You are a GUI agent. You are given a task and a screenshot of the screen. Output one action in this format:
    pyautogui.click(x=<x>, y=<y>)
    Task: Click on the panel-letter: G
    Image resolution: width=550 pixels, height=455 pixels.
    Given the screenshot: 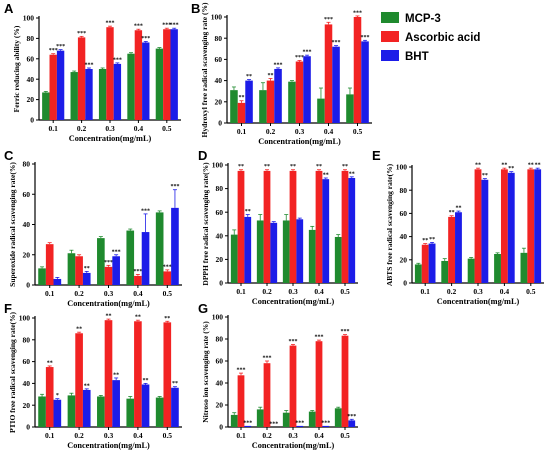 What is the action you would take?
    pyautogui.click(x=203, y=308)
    